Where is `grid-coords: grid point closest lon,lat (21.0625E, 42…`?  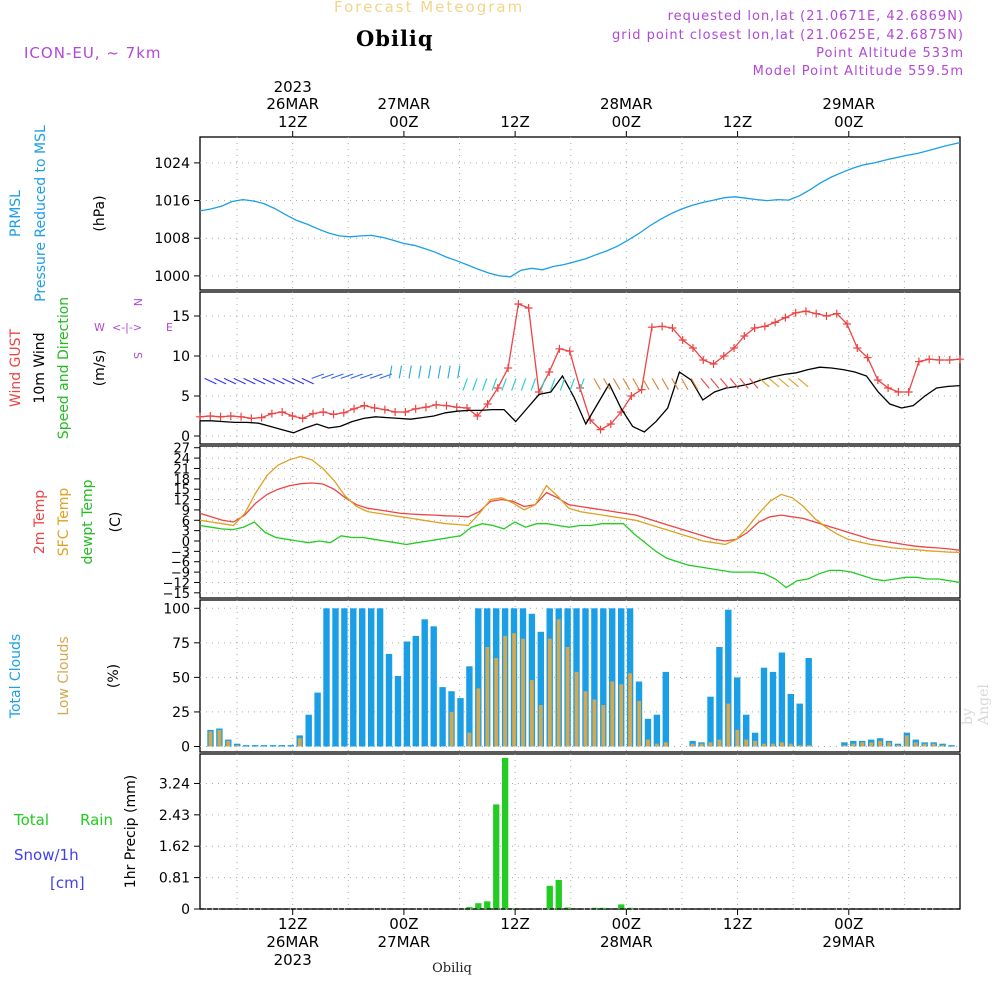
grid-coords: grid point closest lon,lat (21.0625E, 42… is located at coordinates (788, 35).